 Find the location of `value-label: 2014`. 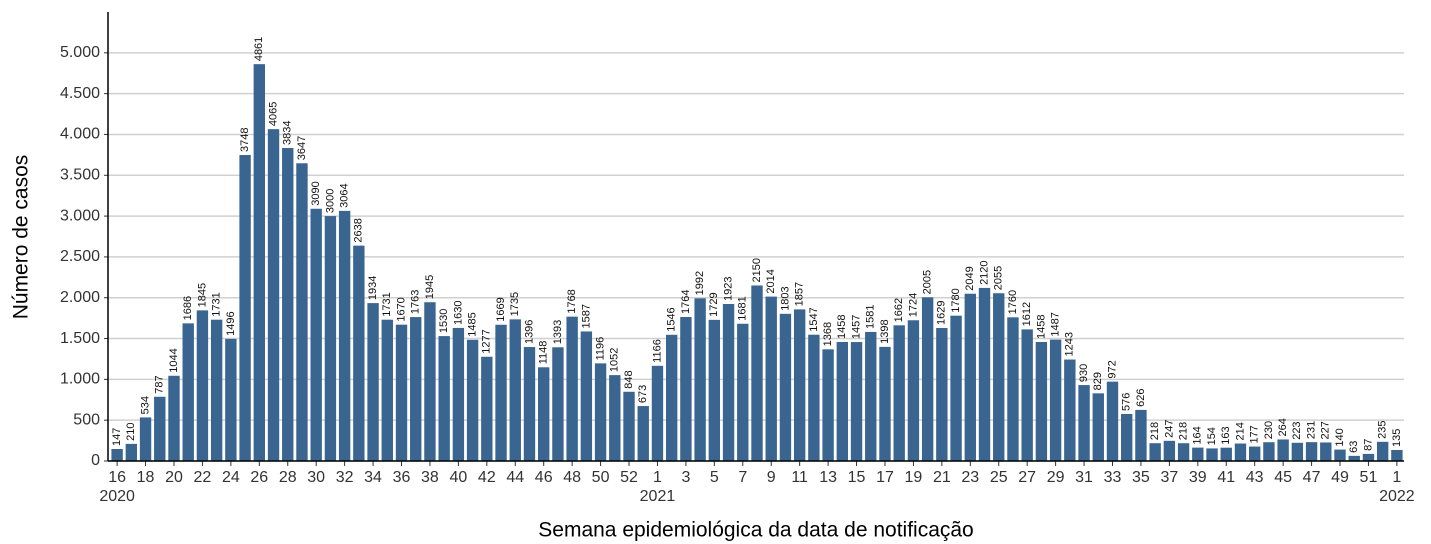

value-label: 2014 is located at coordinates (771, 281).